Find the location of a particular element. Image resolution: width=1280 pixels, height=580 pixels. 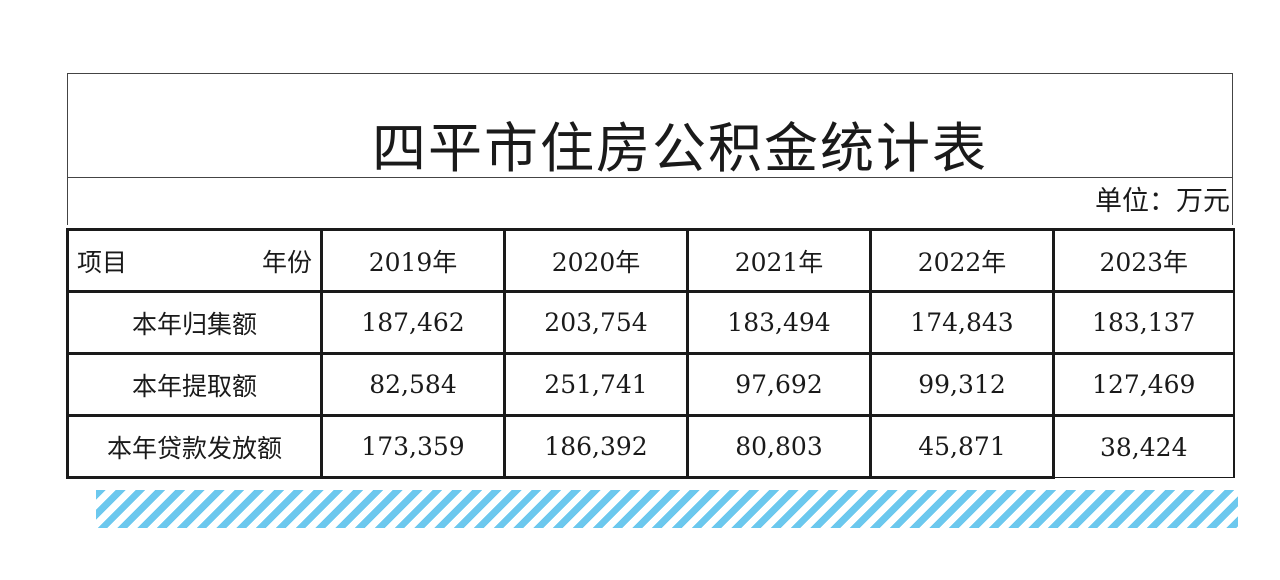

row-label: 本年提取额 is located at coordinates (194, 384).